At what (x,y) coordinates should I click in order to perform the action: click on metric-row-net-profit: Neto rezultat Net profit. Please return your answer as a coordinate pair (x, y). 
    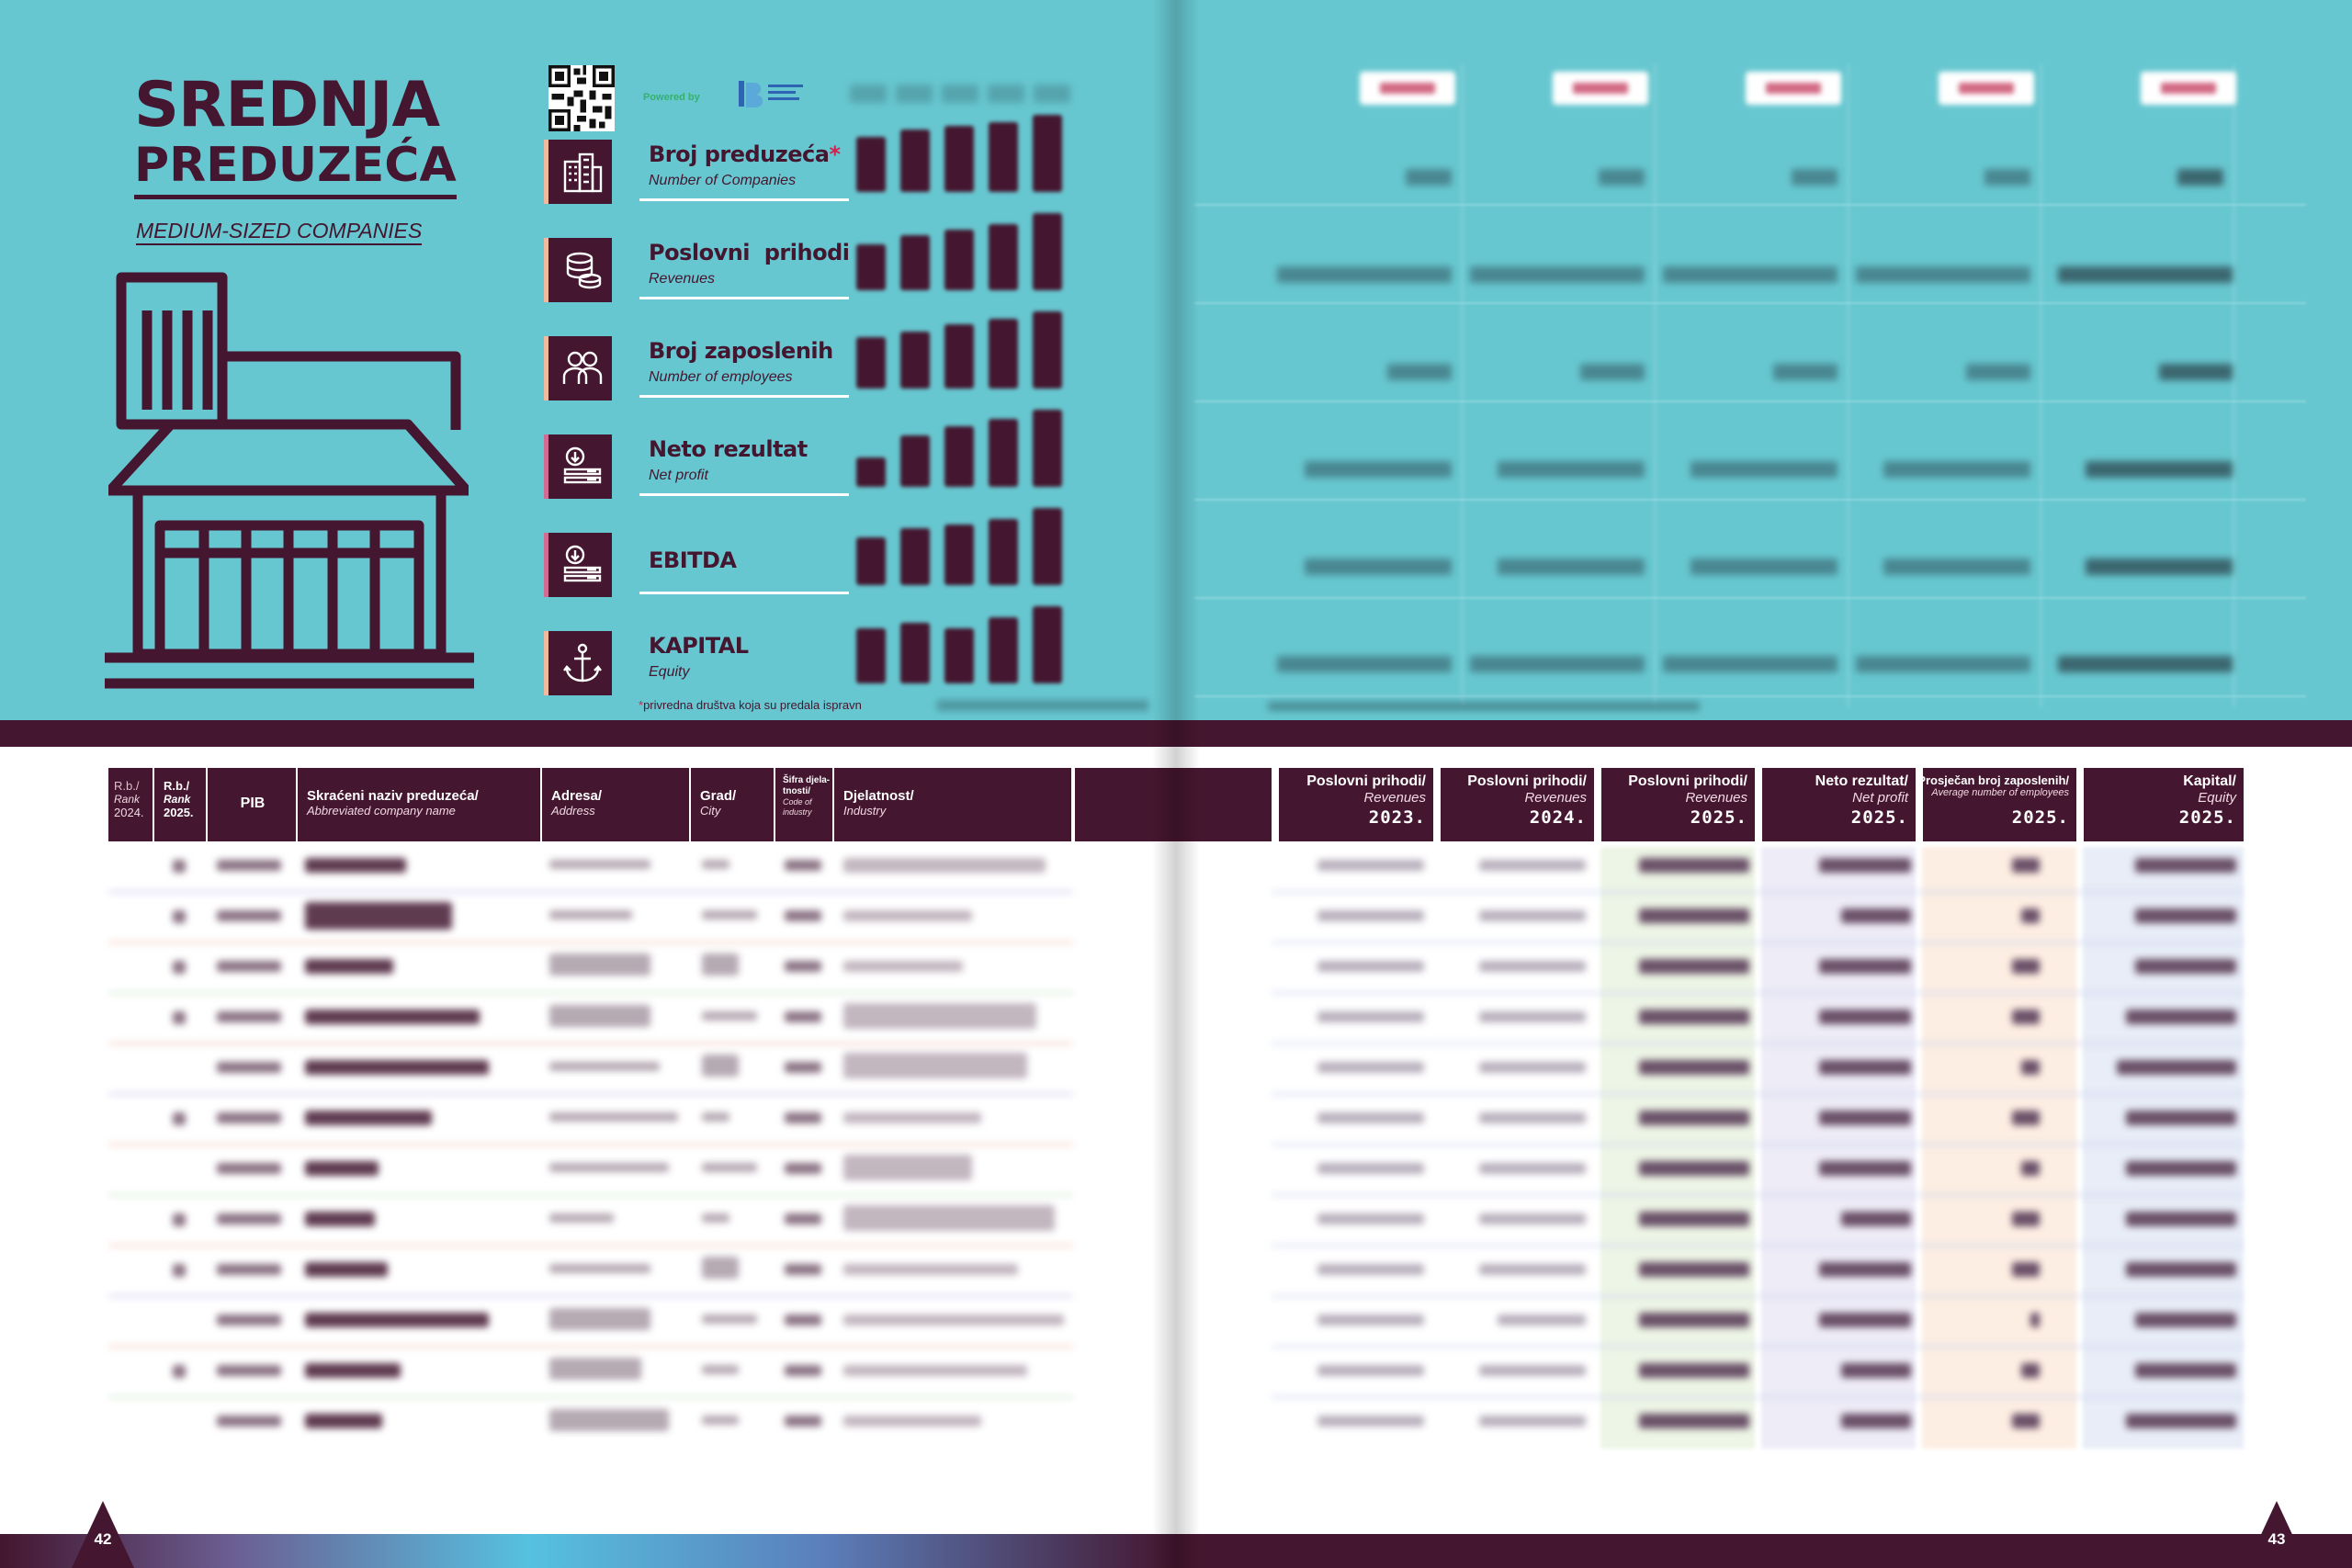
    Looking at the image, I should click on (696, 473).